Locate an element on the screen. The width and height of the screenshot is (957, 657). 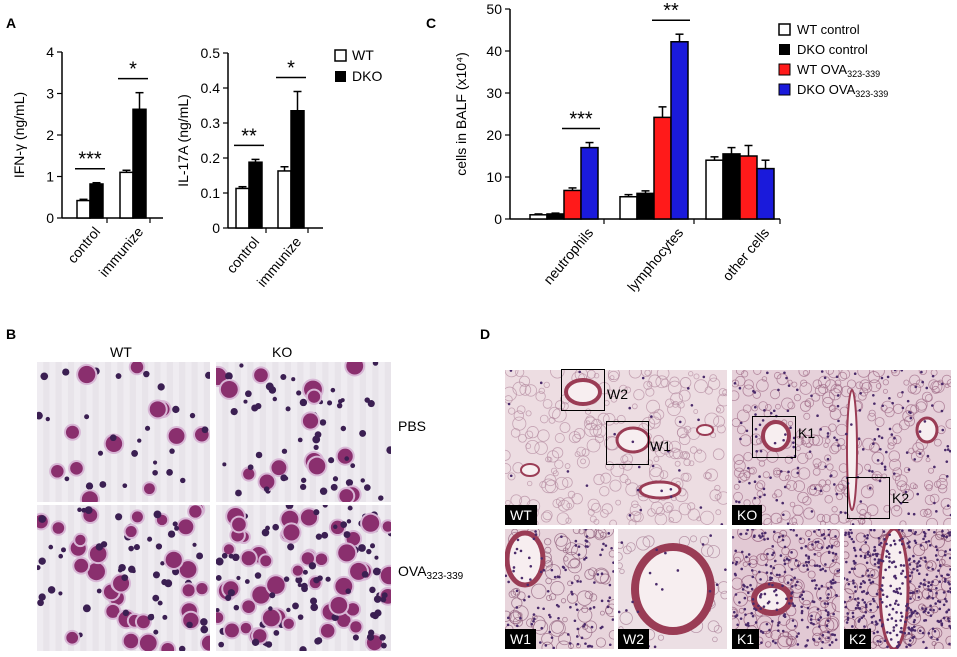
y-tick-label: 30 is located at coordinates (494, 93).